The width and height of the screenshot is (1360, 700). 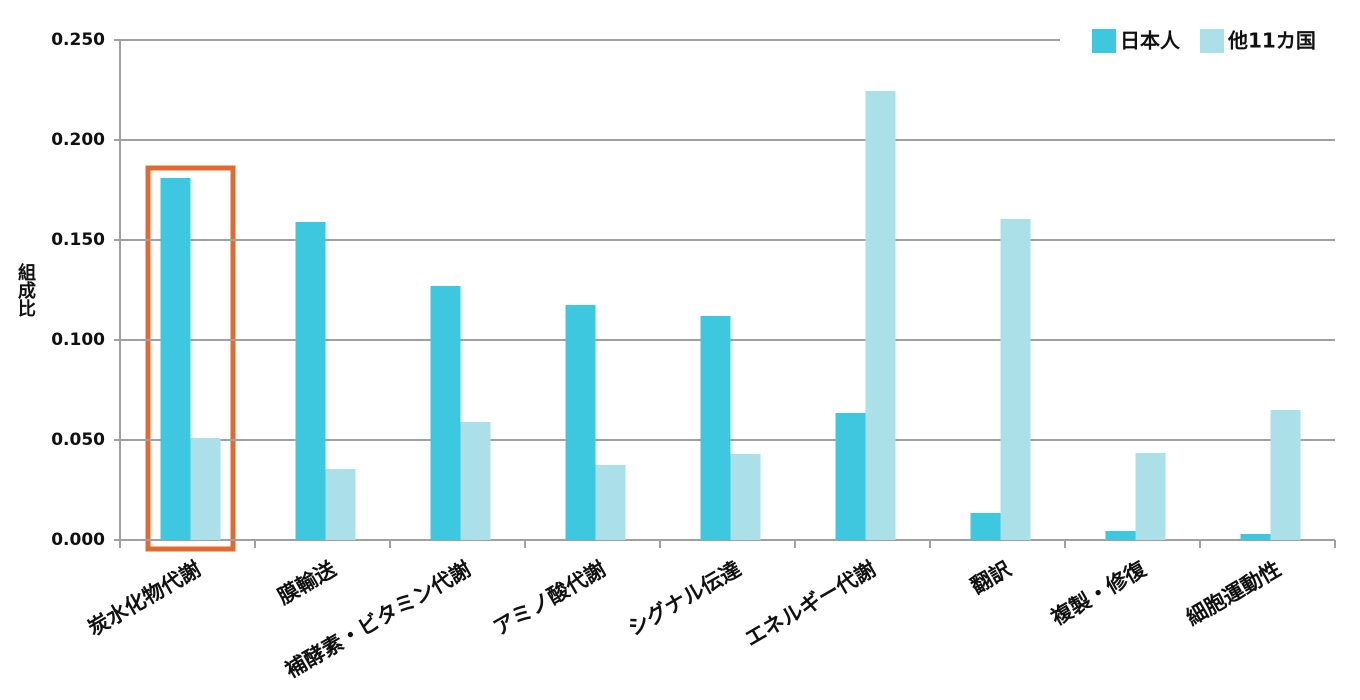 I want to click on y-tick-label: 0.050, so click(x=78, y=440).